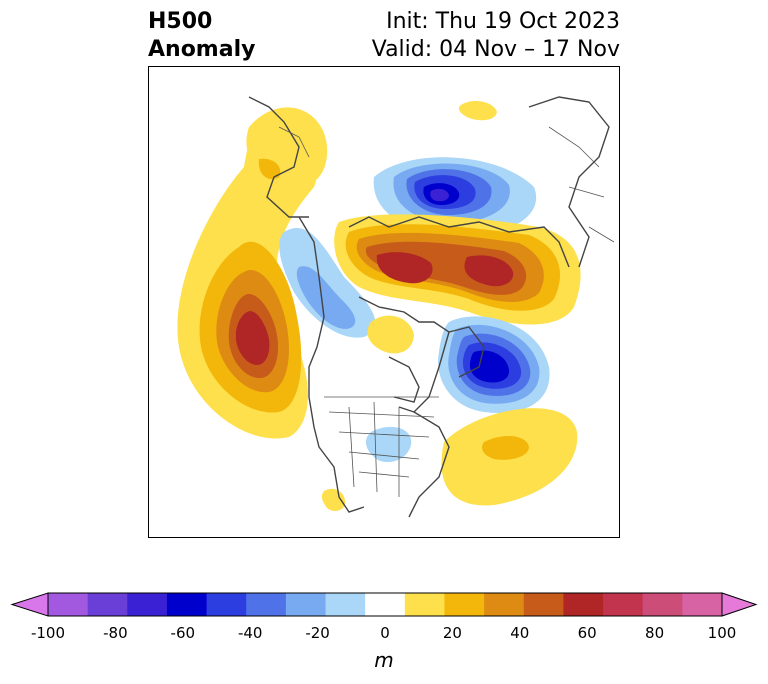  I want to click on colorbar-tick-label: -80, so click(115, 633).